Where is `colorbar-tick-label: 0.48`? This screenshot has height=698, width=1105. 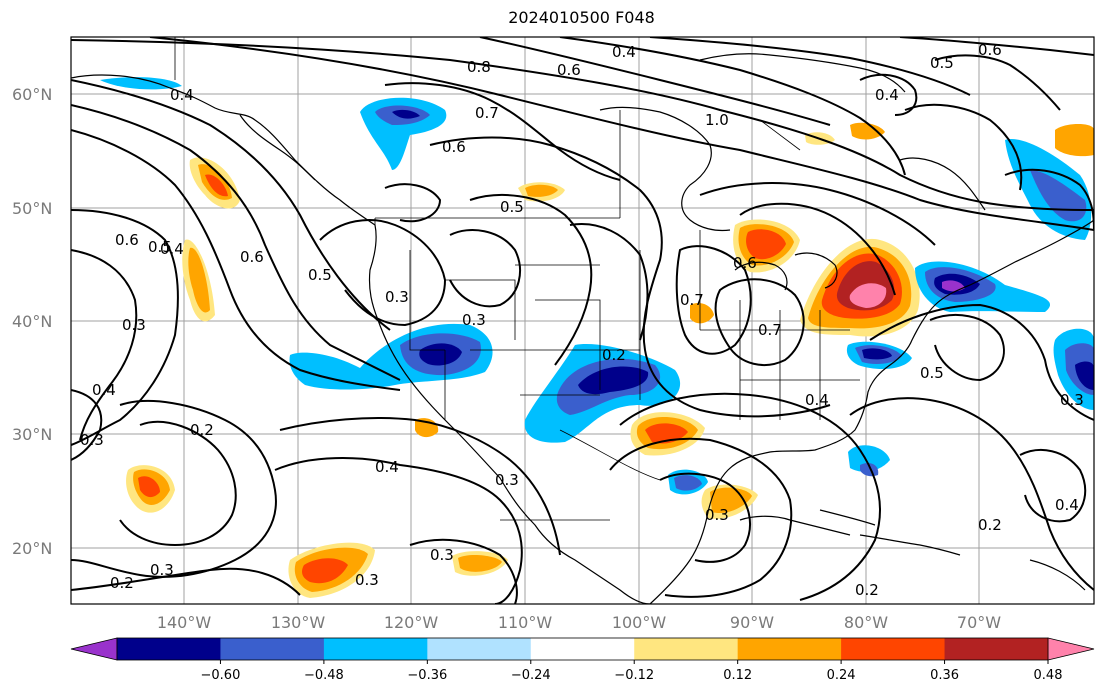
colorbar-tick-label: 0.48 is located at coordinates (1048, 675).